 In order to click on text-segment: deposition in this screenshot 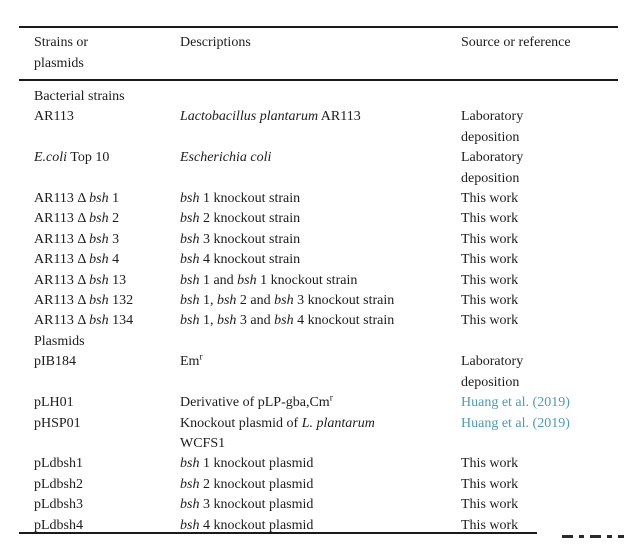, I will do `click(490, 178)`.